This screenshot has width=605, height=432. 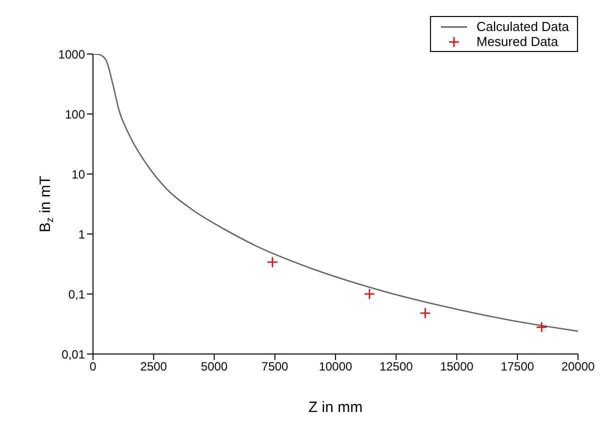 I want to click on y-tick-label: 100, so click(x=75, y=114).